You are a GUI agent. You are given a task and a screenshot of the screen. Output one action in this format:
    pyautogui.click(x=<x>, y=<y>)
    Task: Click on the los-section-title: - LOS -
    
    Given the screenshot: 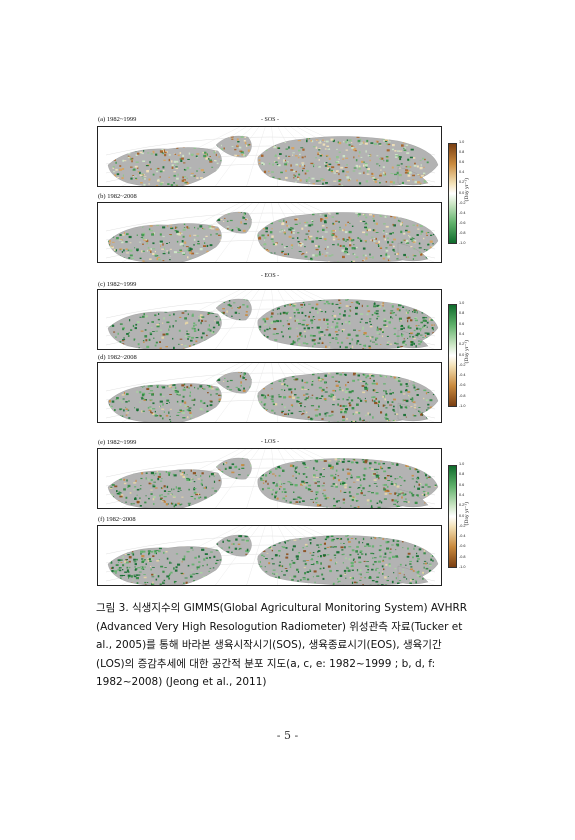 What is the action you would take?
    pyautogui.click(x=270, y=442)
    